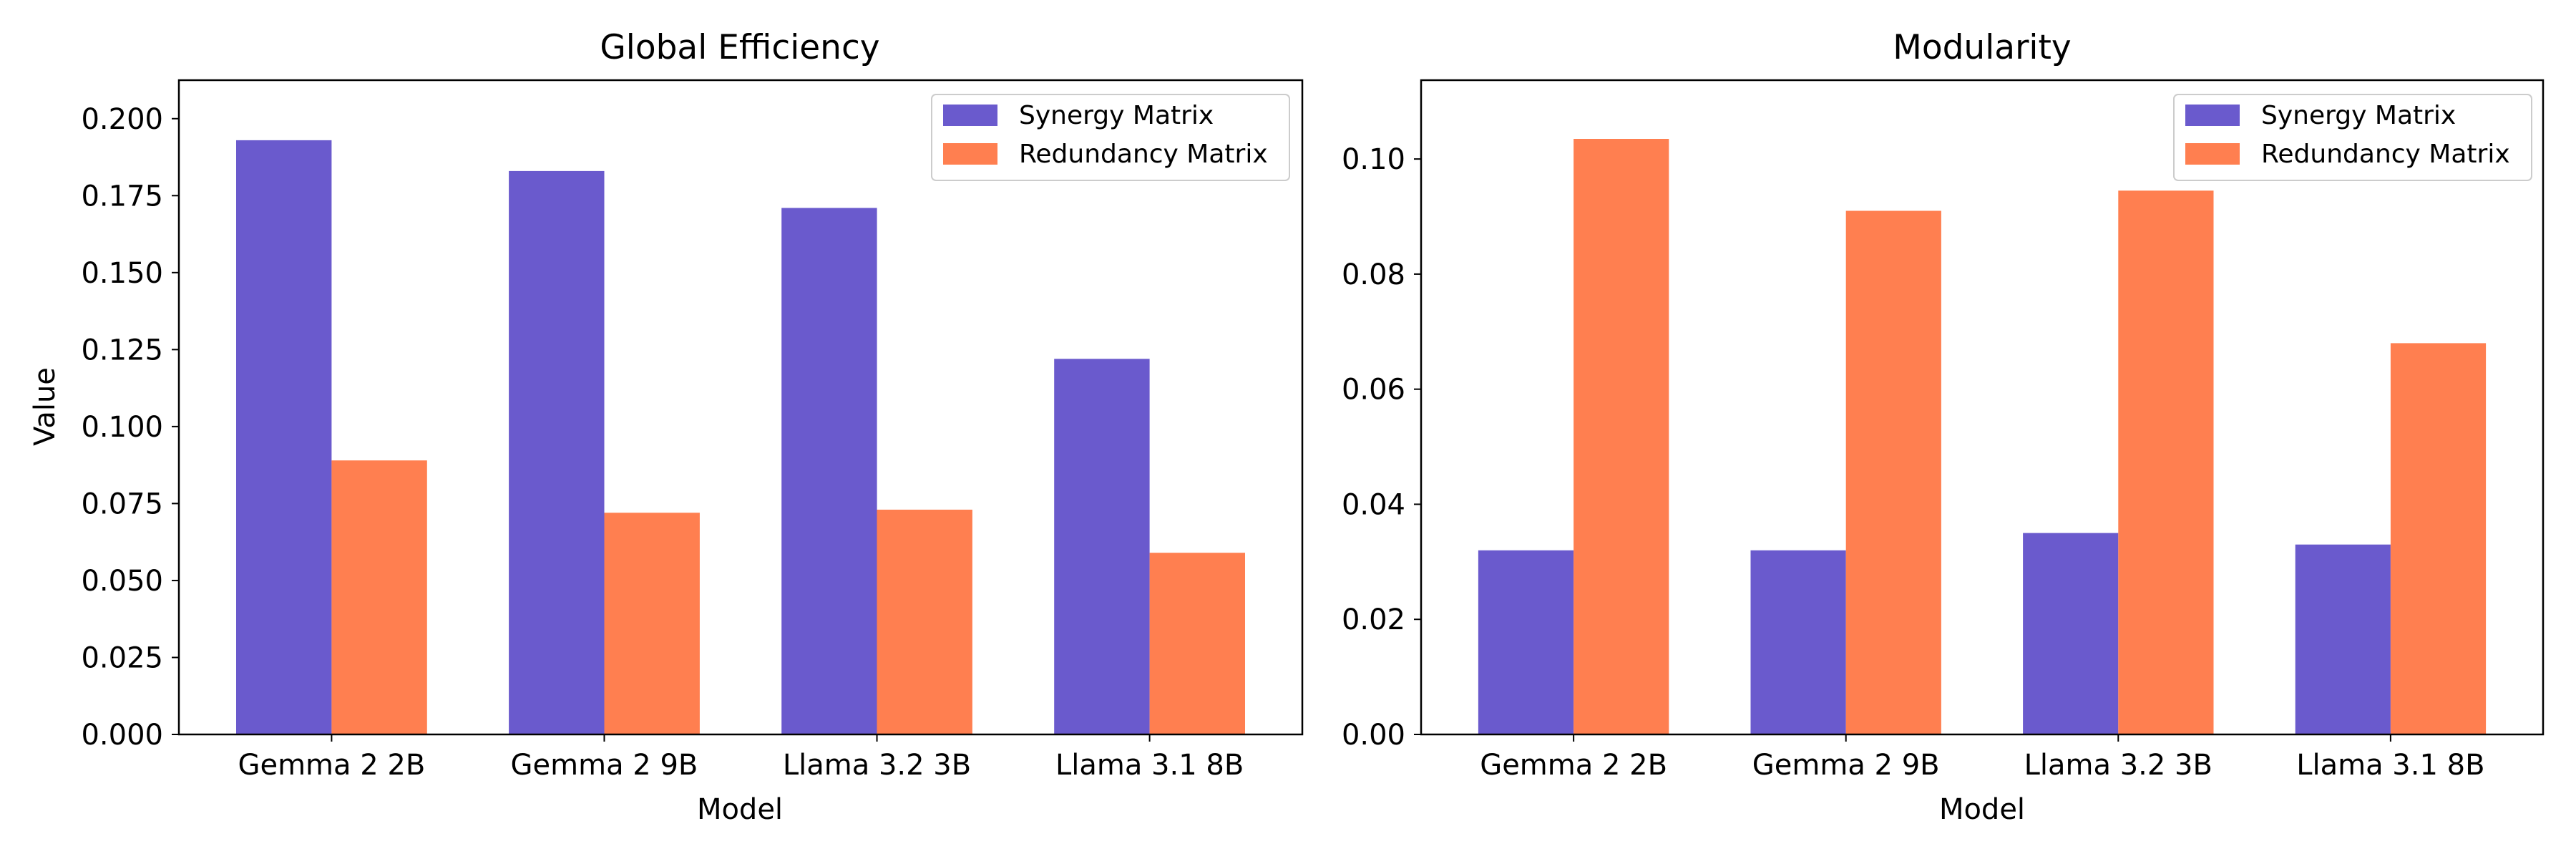 The height and width of the screenshot is (859, 2576). Describe the element at coordinates (1982, 48) in the screenshot. I see `chart-title: Modularity` at that location.